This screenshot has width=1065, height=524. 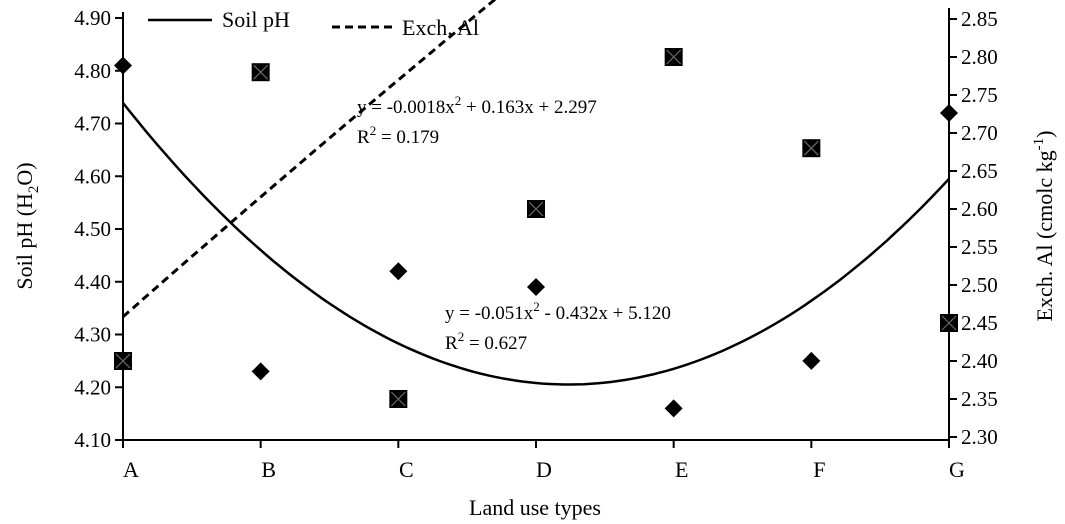 I want to click on right-tick-label: 2.85, so click(x=979, y=19).